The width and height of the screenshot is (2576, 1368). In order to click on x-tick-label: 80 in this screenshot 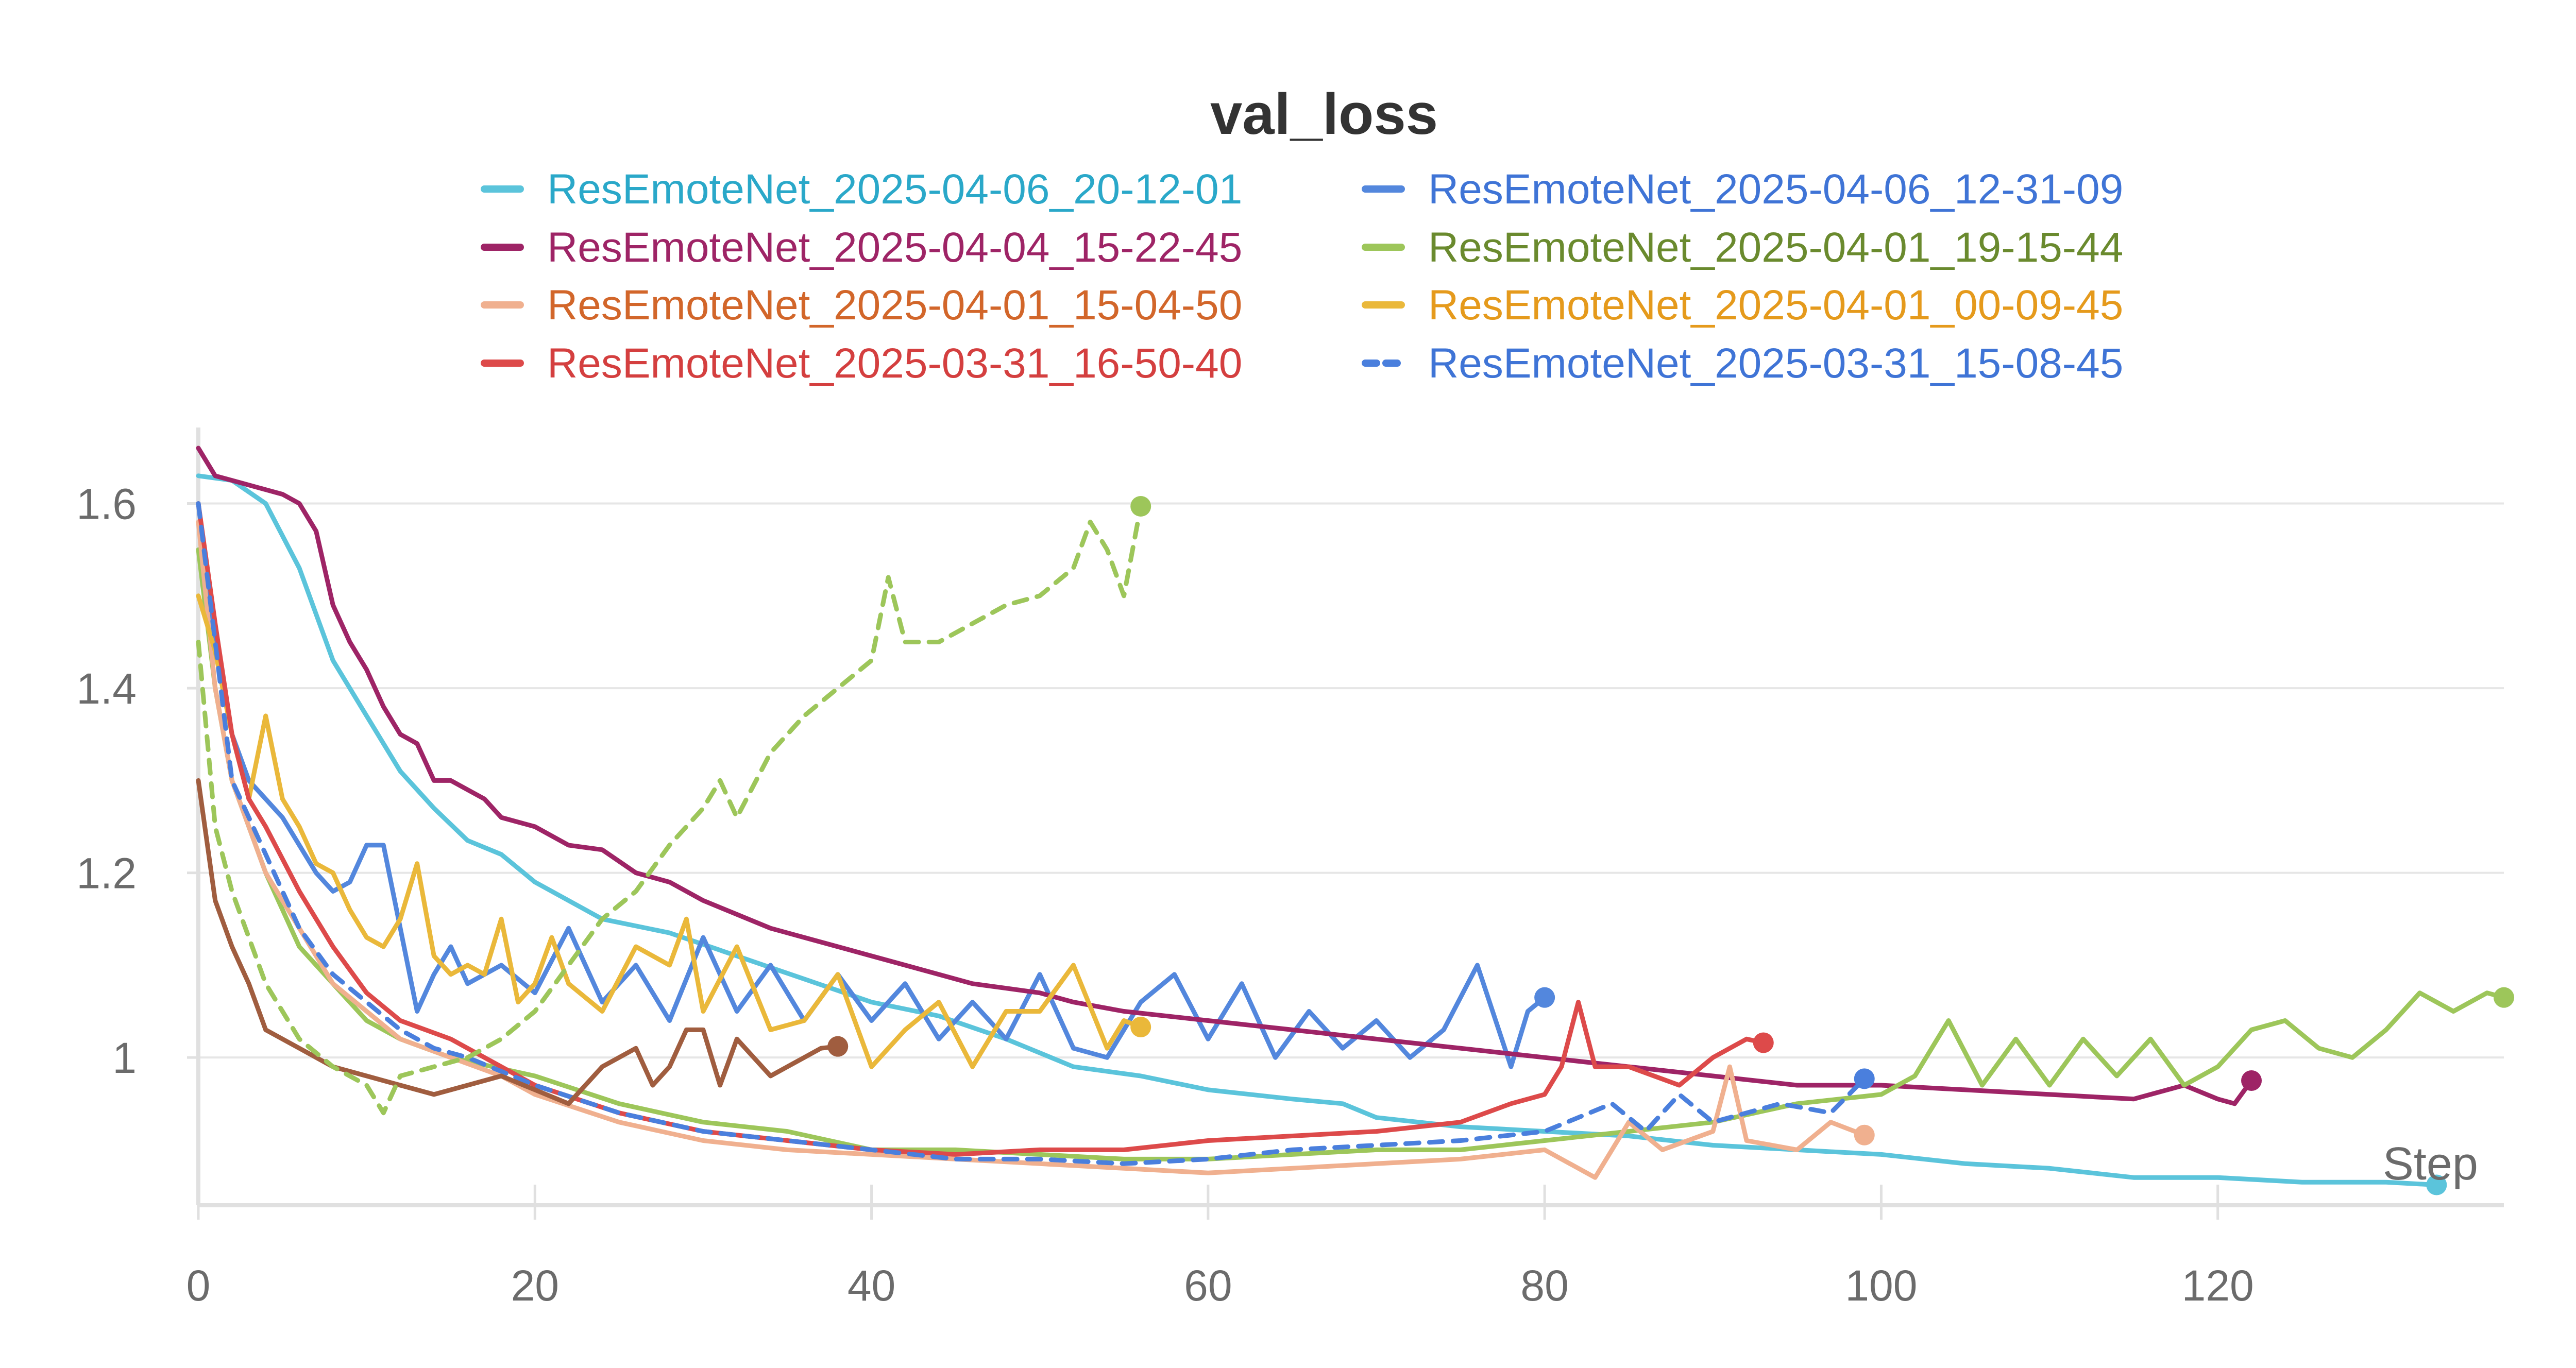, I will do `click(1544, 1285)`.